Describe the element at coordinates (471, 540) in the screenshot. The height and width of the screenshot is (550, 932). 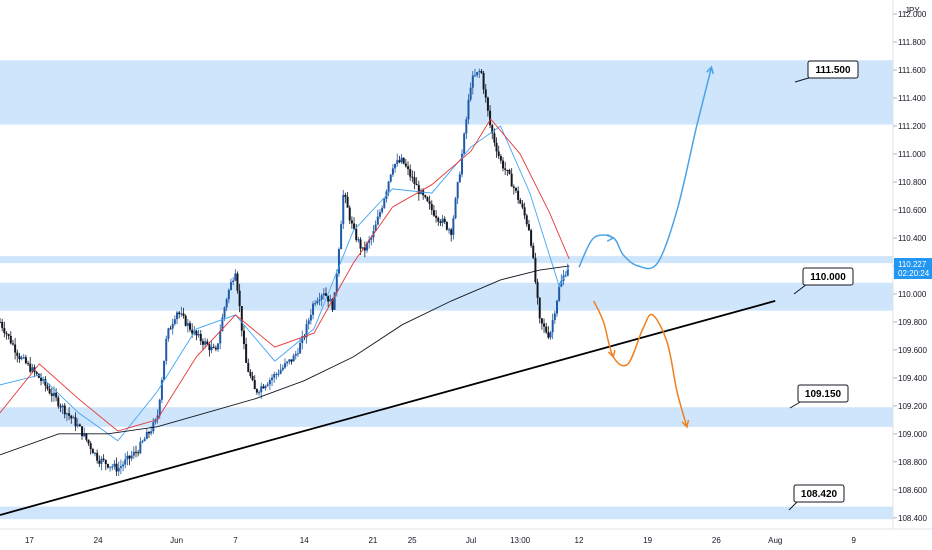
I see `time-tick-label: Jul` at that location.